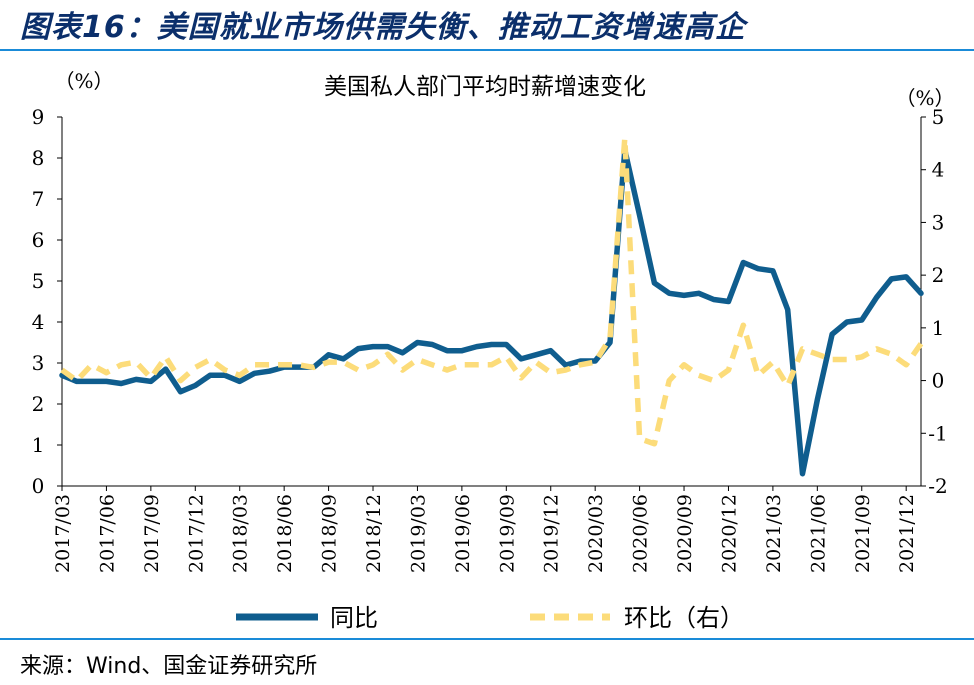 The width and height of the screenshot is (974, 685). Describe the element at coordinates (907, 533) in the screenshot. I see `x-tick-label: 2021/12` at that location.